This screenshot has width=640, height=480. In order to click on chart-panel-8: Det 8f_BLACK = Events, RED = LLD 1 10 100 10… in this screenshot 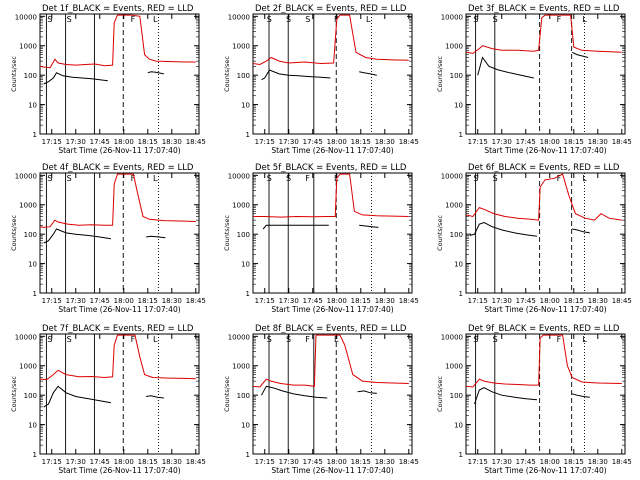, I will do `click(321, 399)`.